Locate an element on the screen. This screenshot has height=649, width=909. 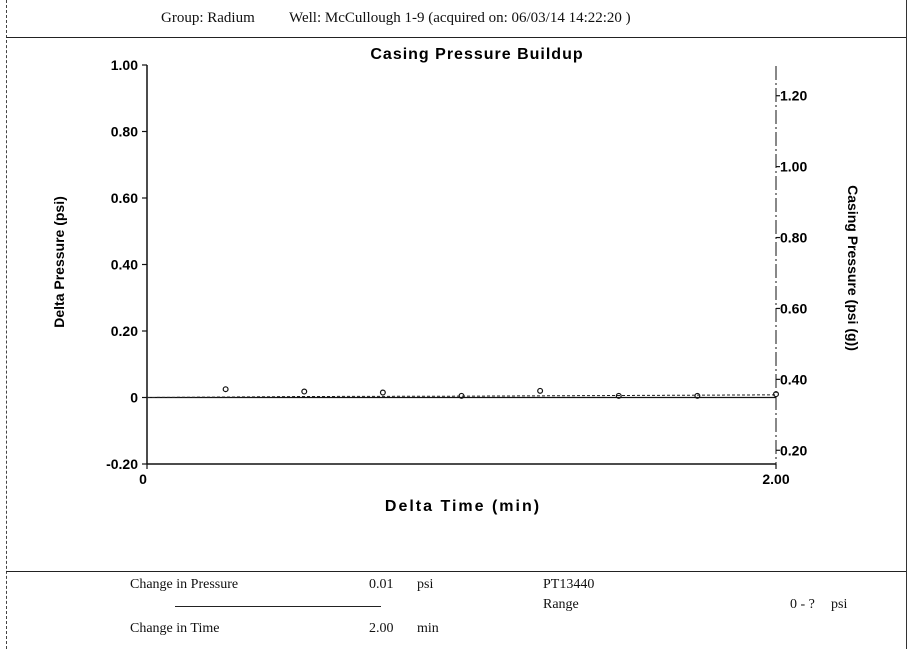
range-label: Range is located at coordinates (561, 604).